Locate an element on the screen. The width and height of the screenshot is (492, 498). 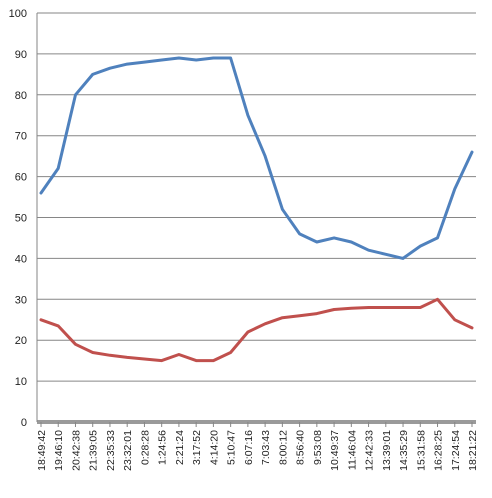
y-tick-label: 30 is located at coordinates (21, 300).